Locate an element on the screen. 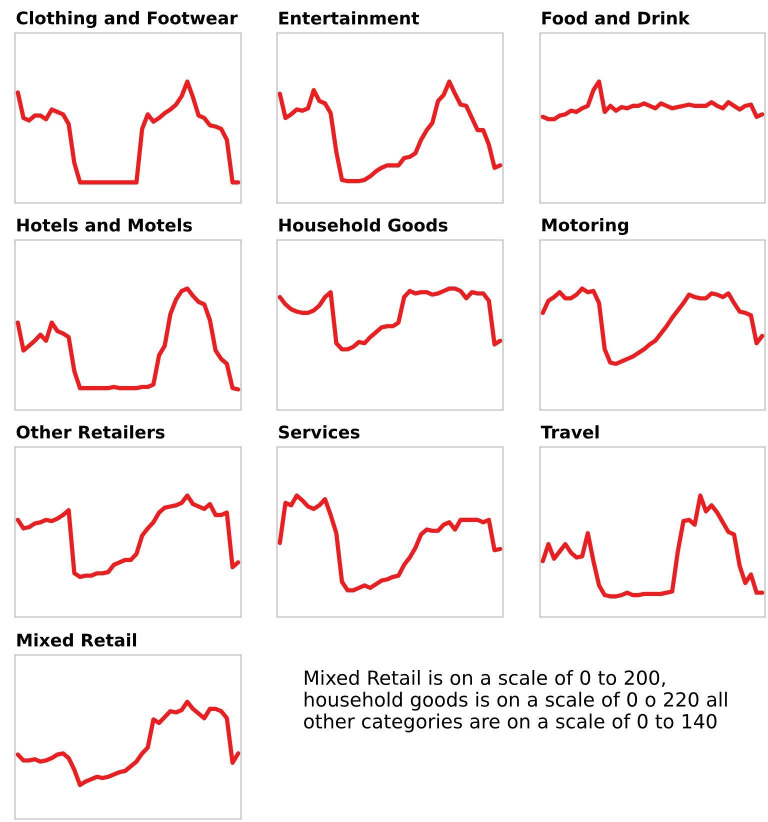  chart-title: Household Goods is located at coordinates (363, 225).